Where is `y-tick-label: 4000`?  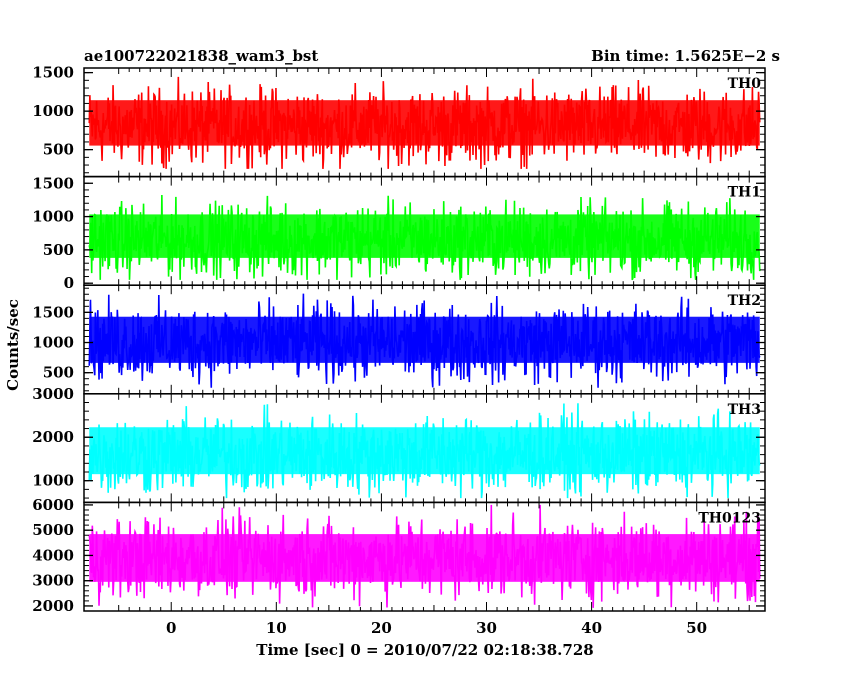
y-tick-label: 4000 is located at coordinates (53, 555).